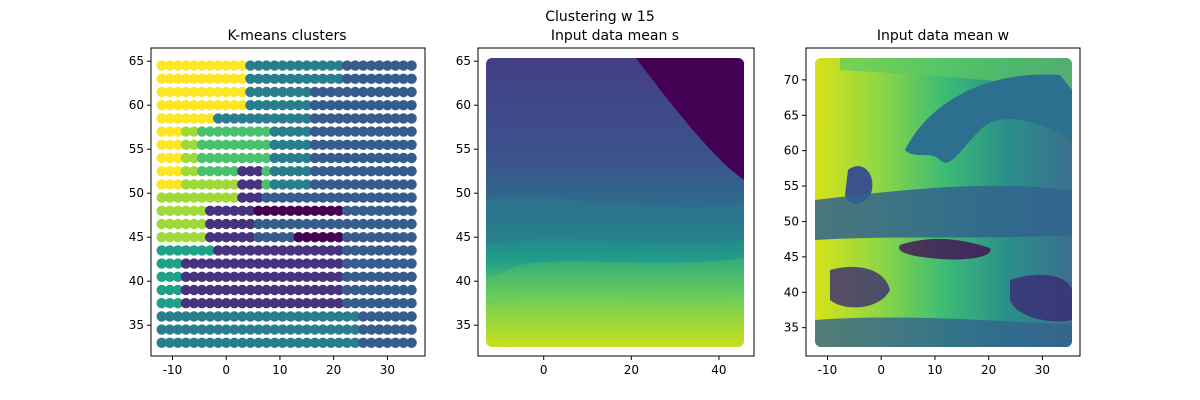 Image resolution: width=1200 pixels, height=400 pixels. I want to click on mean-s-nodata-region, so click(690, 119).